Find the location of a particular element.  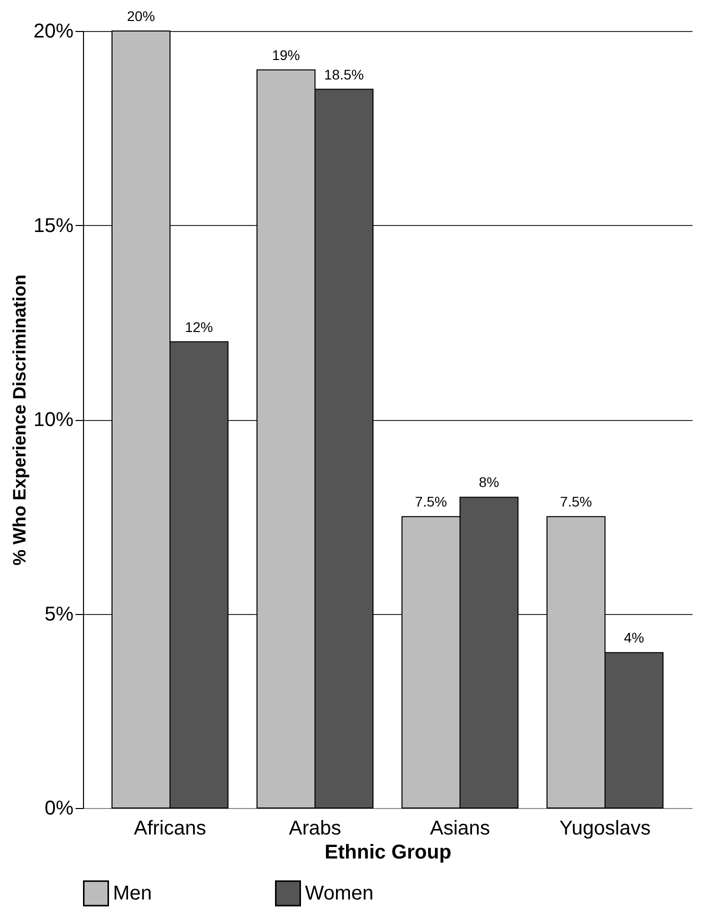

data-label: 18.5% is located at coordinates (344, 74).